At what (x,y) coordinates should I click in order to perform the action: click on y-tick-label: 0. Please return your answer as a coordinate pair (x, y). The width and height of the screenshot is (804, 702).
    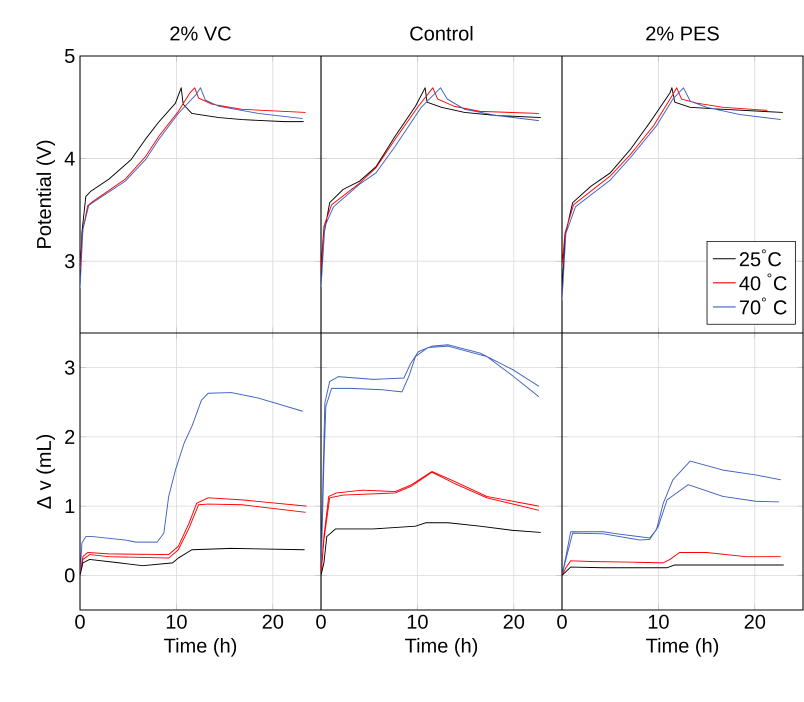
    Looking at the image, I should click on (69, 575).